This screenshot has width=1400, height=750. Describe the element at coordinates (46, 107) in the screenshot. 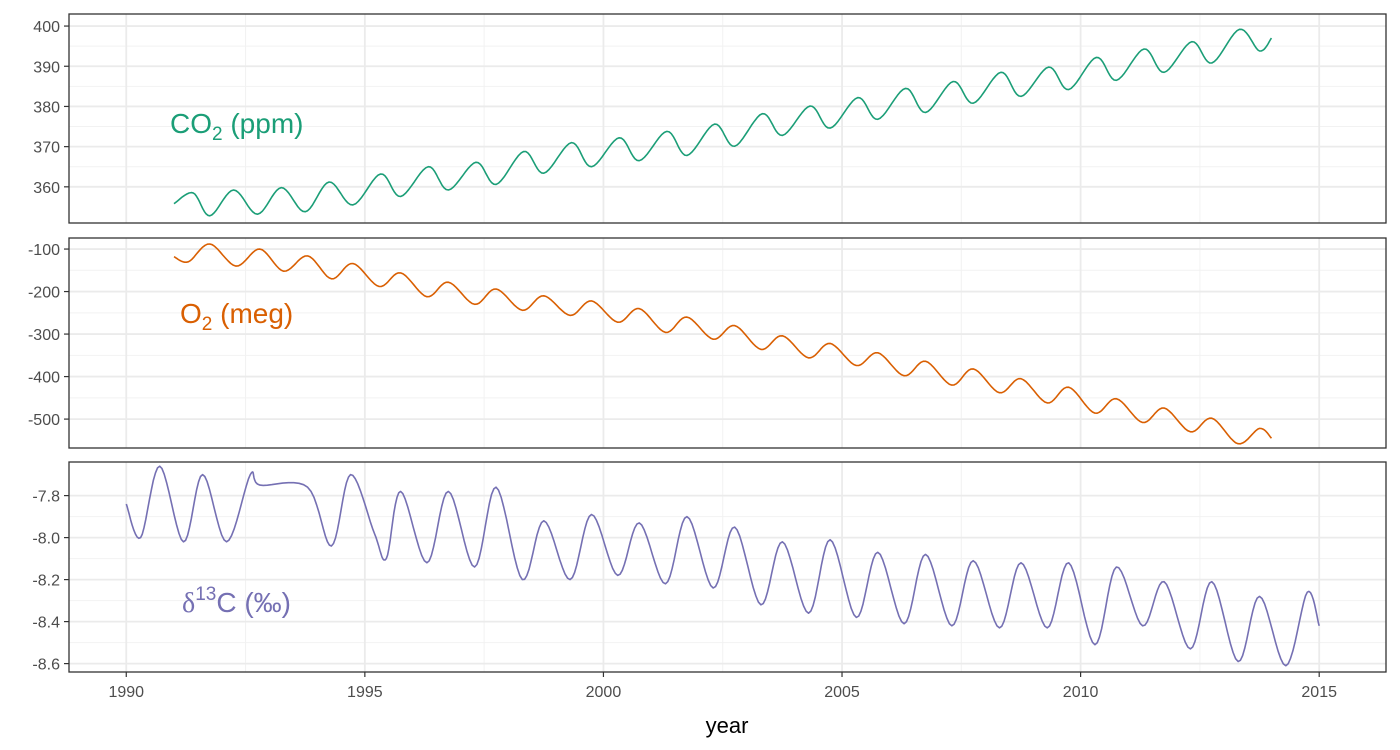

I see `y-tick-label: 380` at that location.